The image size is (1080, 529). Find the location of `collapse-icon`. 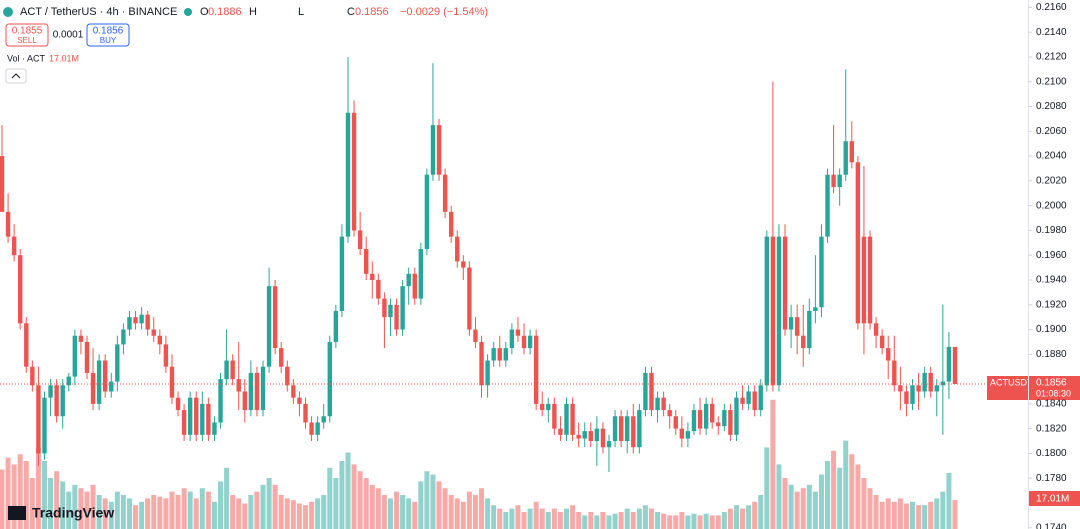

collapse-icon is located at coordinates (16, 76).